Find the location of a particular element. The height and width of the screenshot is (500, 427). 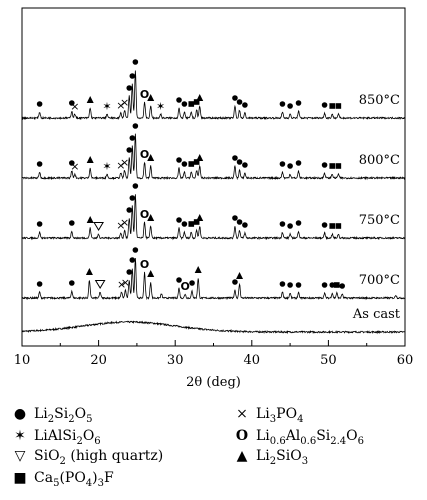

star-icon: ✶ is located at coordinates (20, 436).